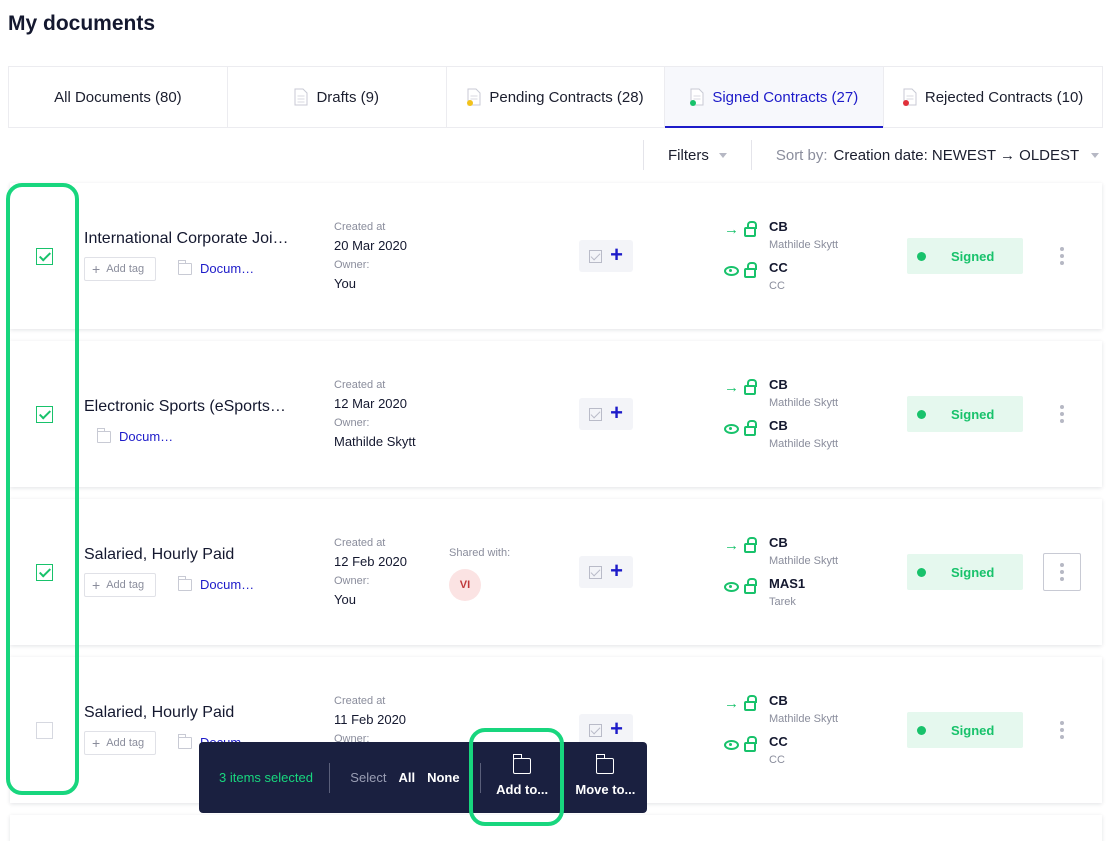  What do you see at coordinates (407, 777) in the screenshot?
I see `select-all-button: All` at bounding box center [407, 777].